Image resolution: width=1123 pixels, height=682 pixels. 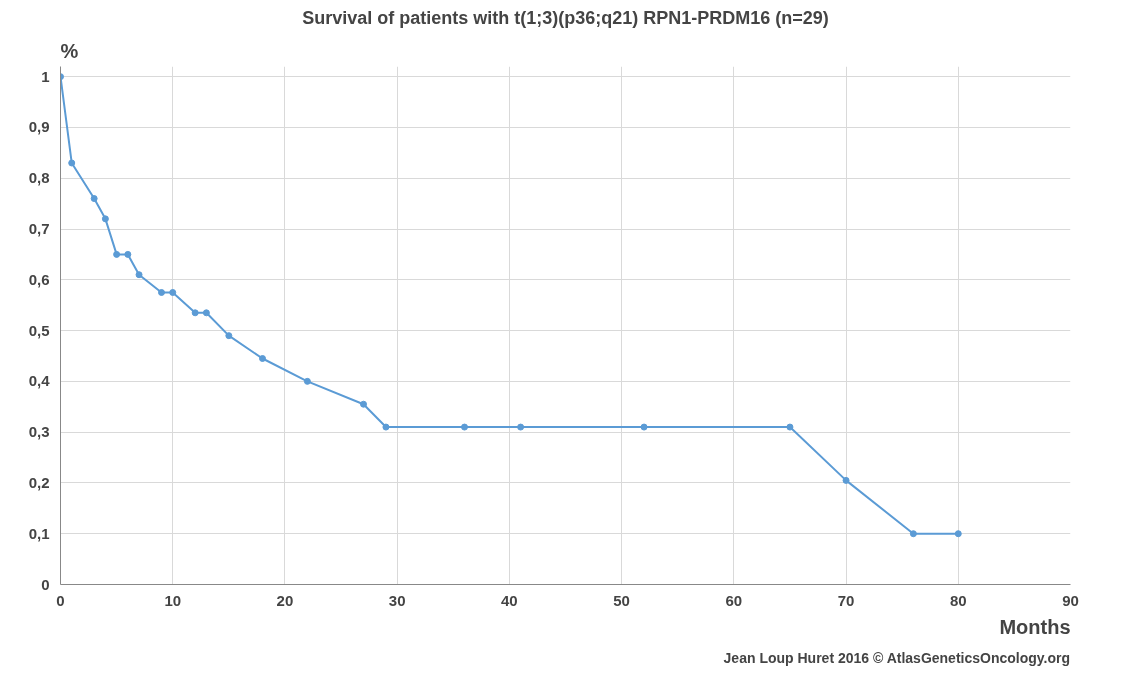 What do you see at coordinates (45, 76) in the screenshot?
I see `y-tick-label: 1` at bounding box center [45, 76].